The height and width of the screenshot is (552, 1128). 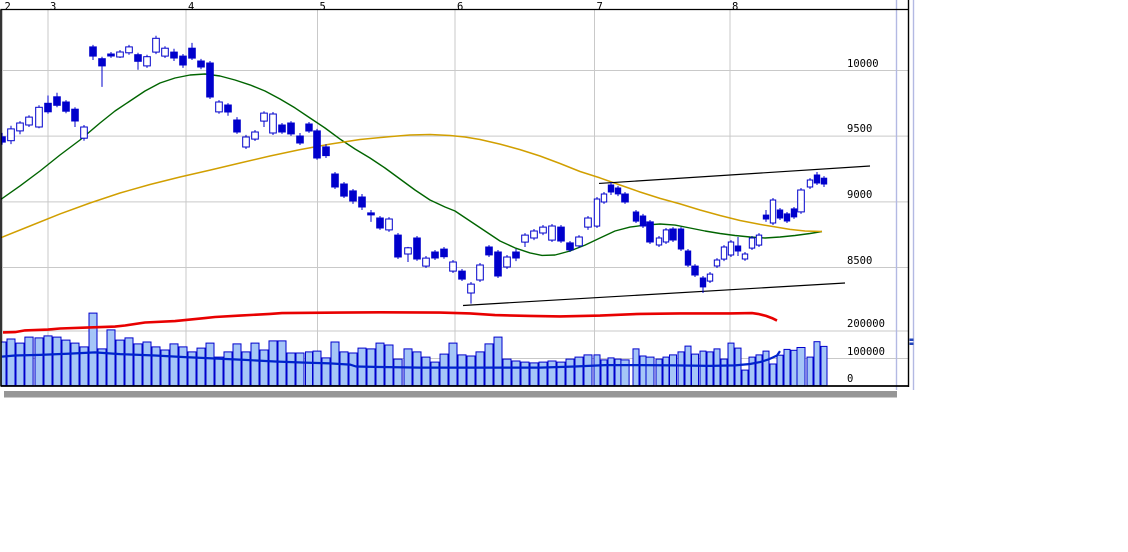 I want to click on price-axis-label: 9000, so click(x=860, y=194).